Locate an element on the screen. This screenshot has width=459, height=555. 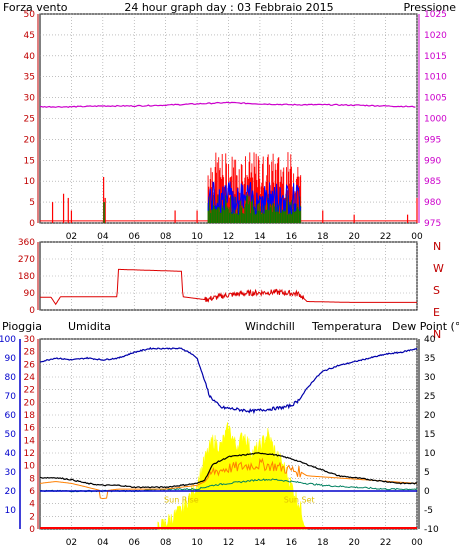
wind-speed-line is located at coordinates (254, 198).